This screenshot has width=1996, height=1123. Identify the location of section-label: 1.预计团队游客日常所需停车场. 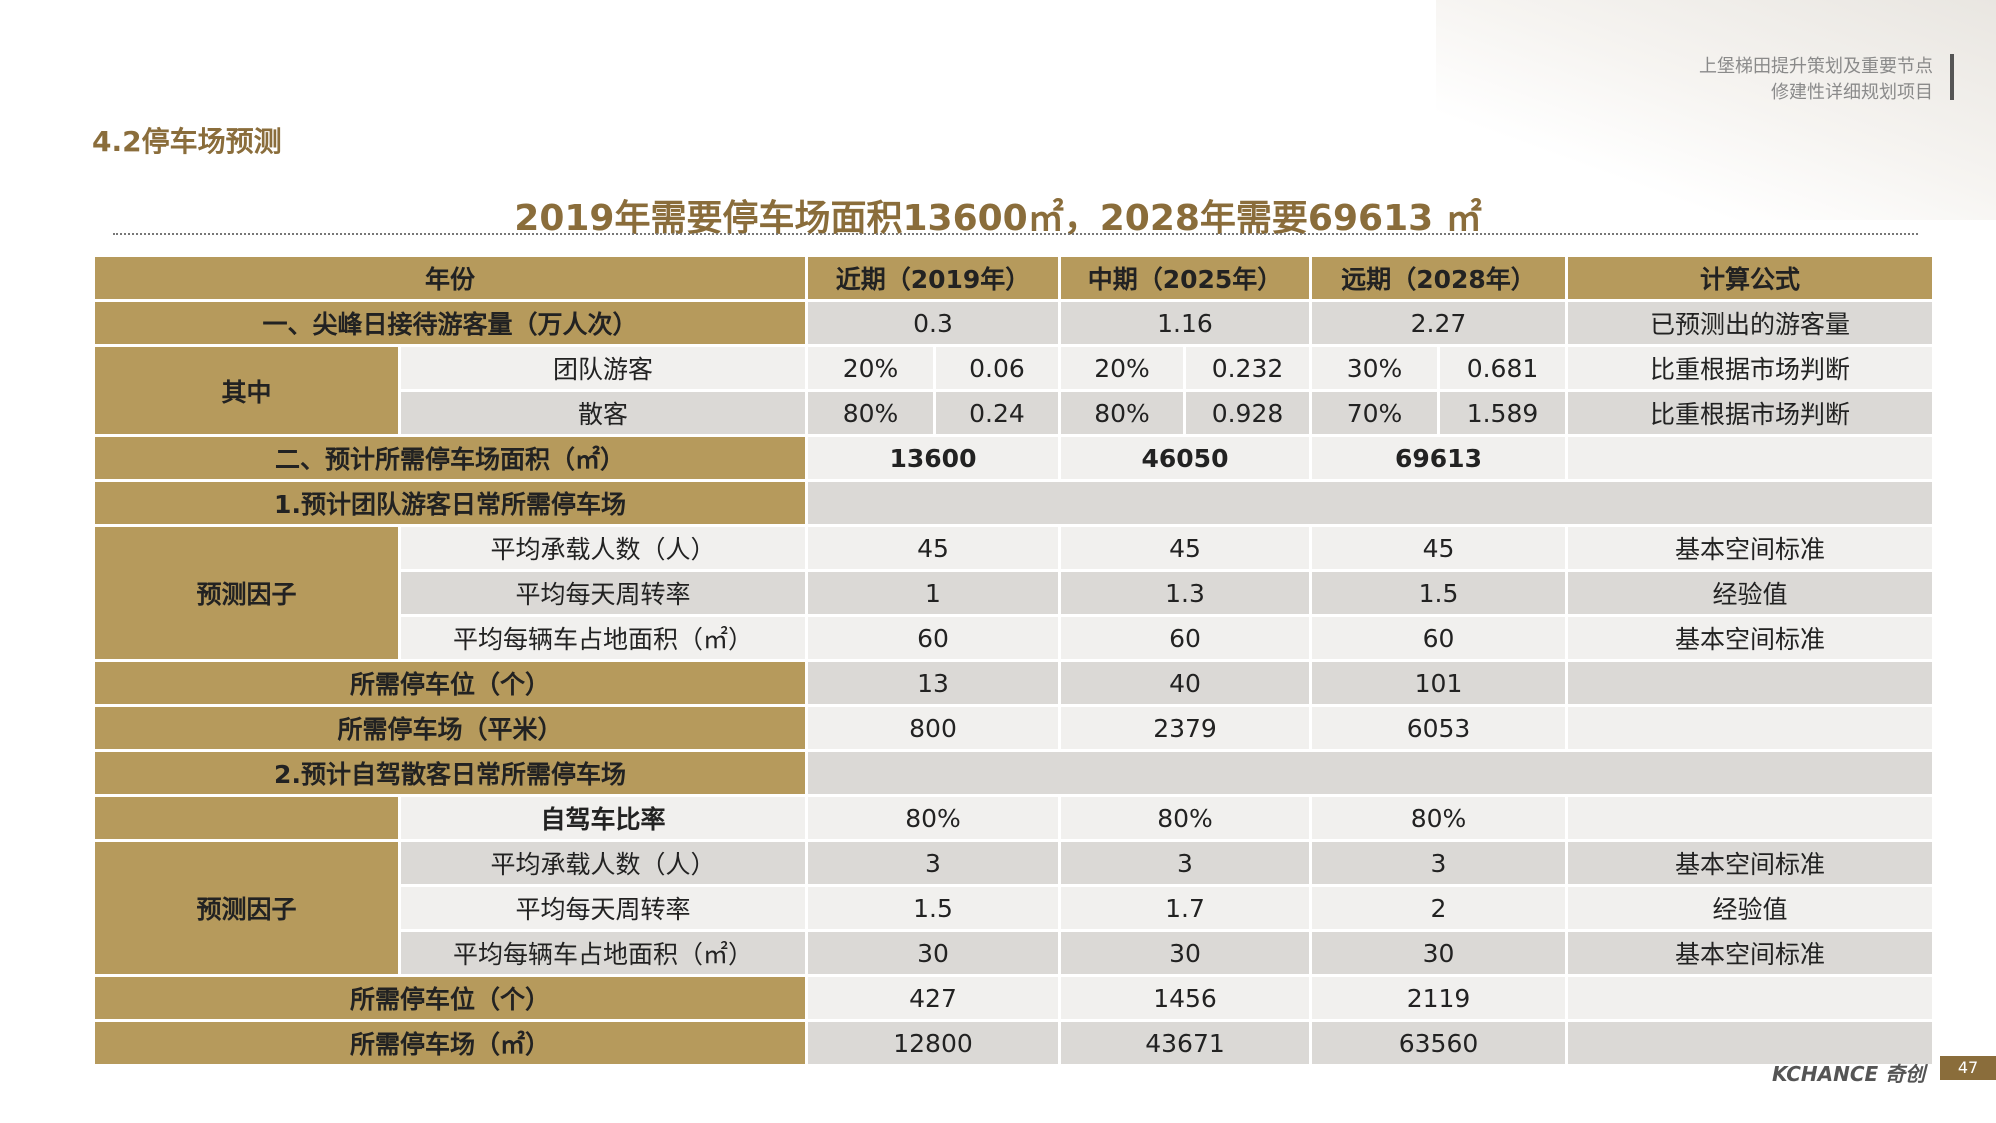
(450, 503).